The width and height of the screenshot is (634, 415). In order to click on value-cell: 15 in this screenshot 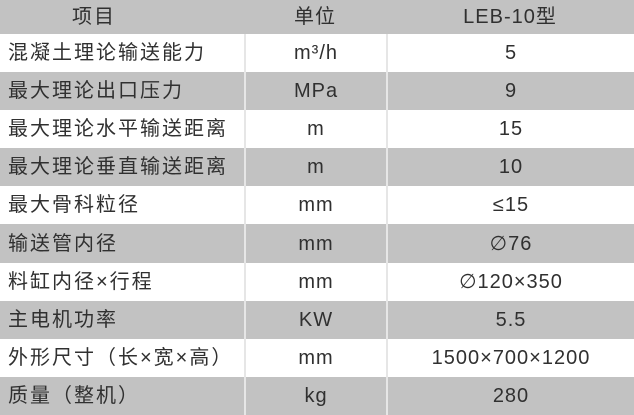, I will do `click(510, 129)`.